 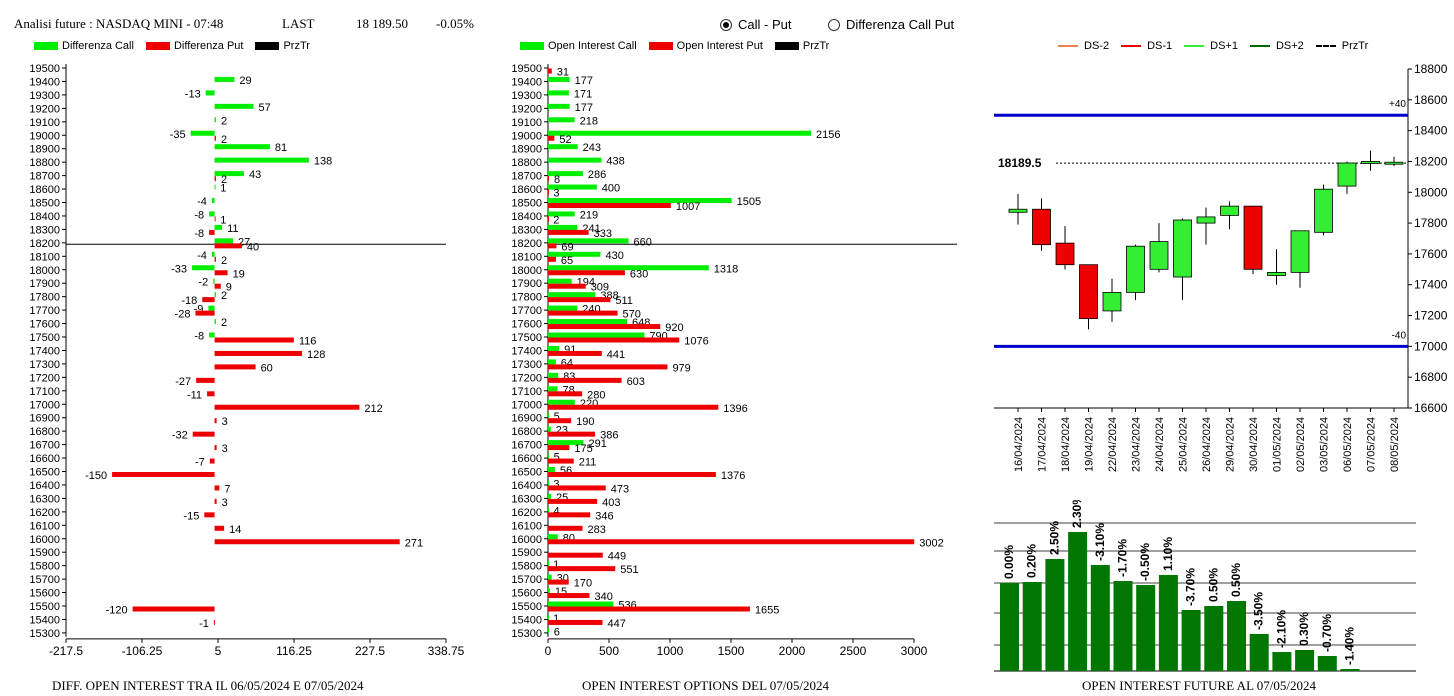 What do you see at coordinates (548, 651) in the screenshot?
I see `x-tick-label: 0` at bounding box center [548, 651].